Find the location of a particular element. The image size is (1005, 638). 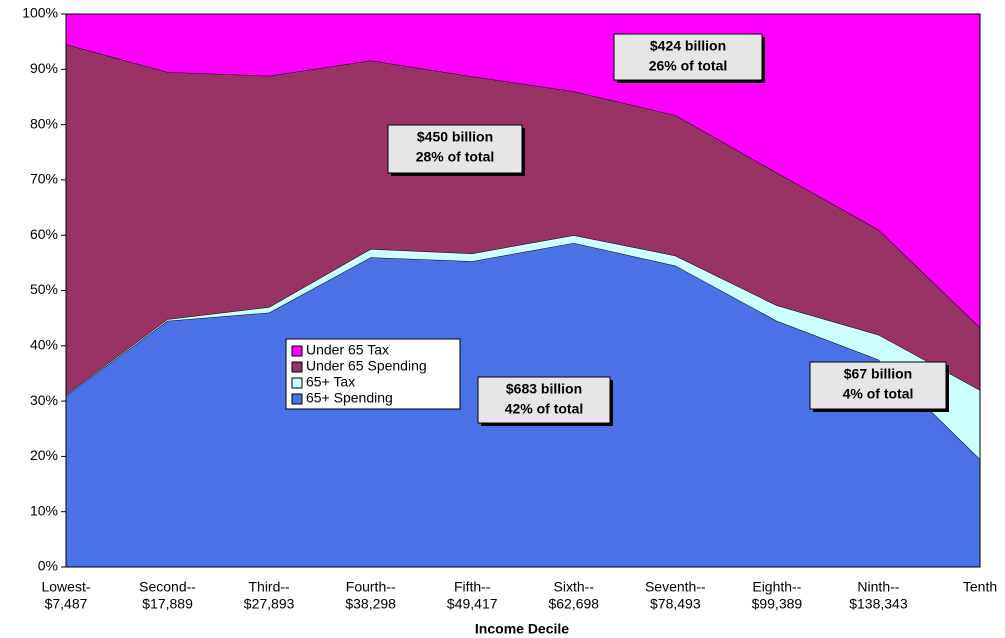

legend-label: 65+ Tax is located at coordinates (330, 382).